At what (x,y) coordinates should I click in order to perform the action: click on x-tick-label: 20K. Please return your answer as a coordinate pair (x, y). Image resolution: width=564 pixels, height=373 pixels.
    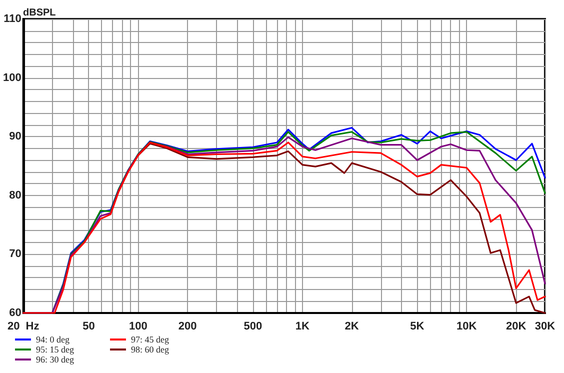
    Looking at the image, I should click on (516, 326).